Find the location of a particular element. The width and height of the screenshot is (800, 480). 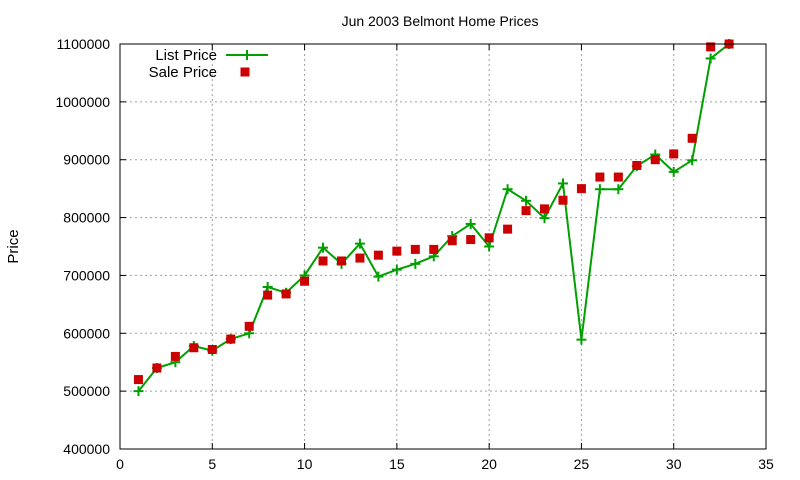

y-tick-label: 1100000 is located at coordinates (84, 44).